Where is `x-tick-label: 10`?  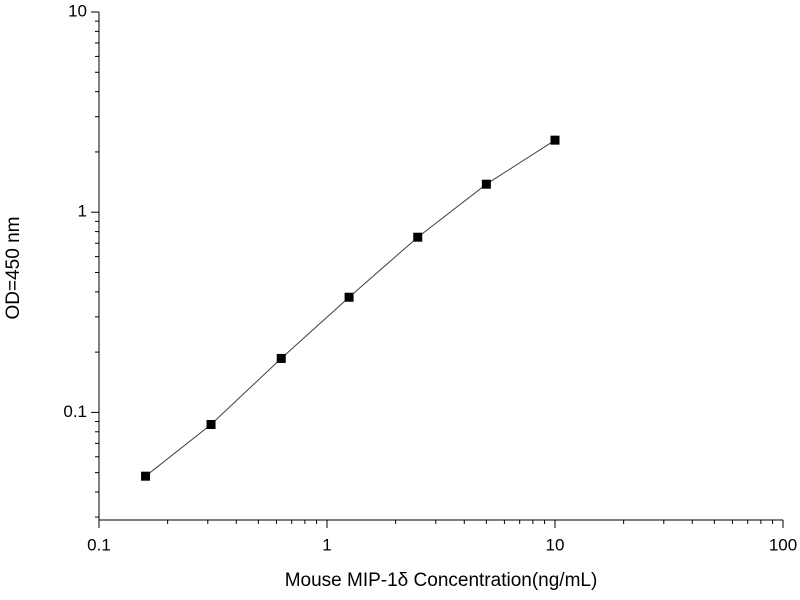
x-tick-label: 10 is located at coordinates (555, 544).